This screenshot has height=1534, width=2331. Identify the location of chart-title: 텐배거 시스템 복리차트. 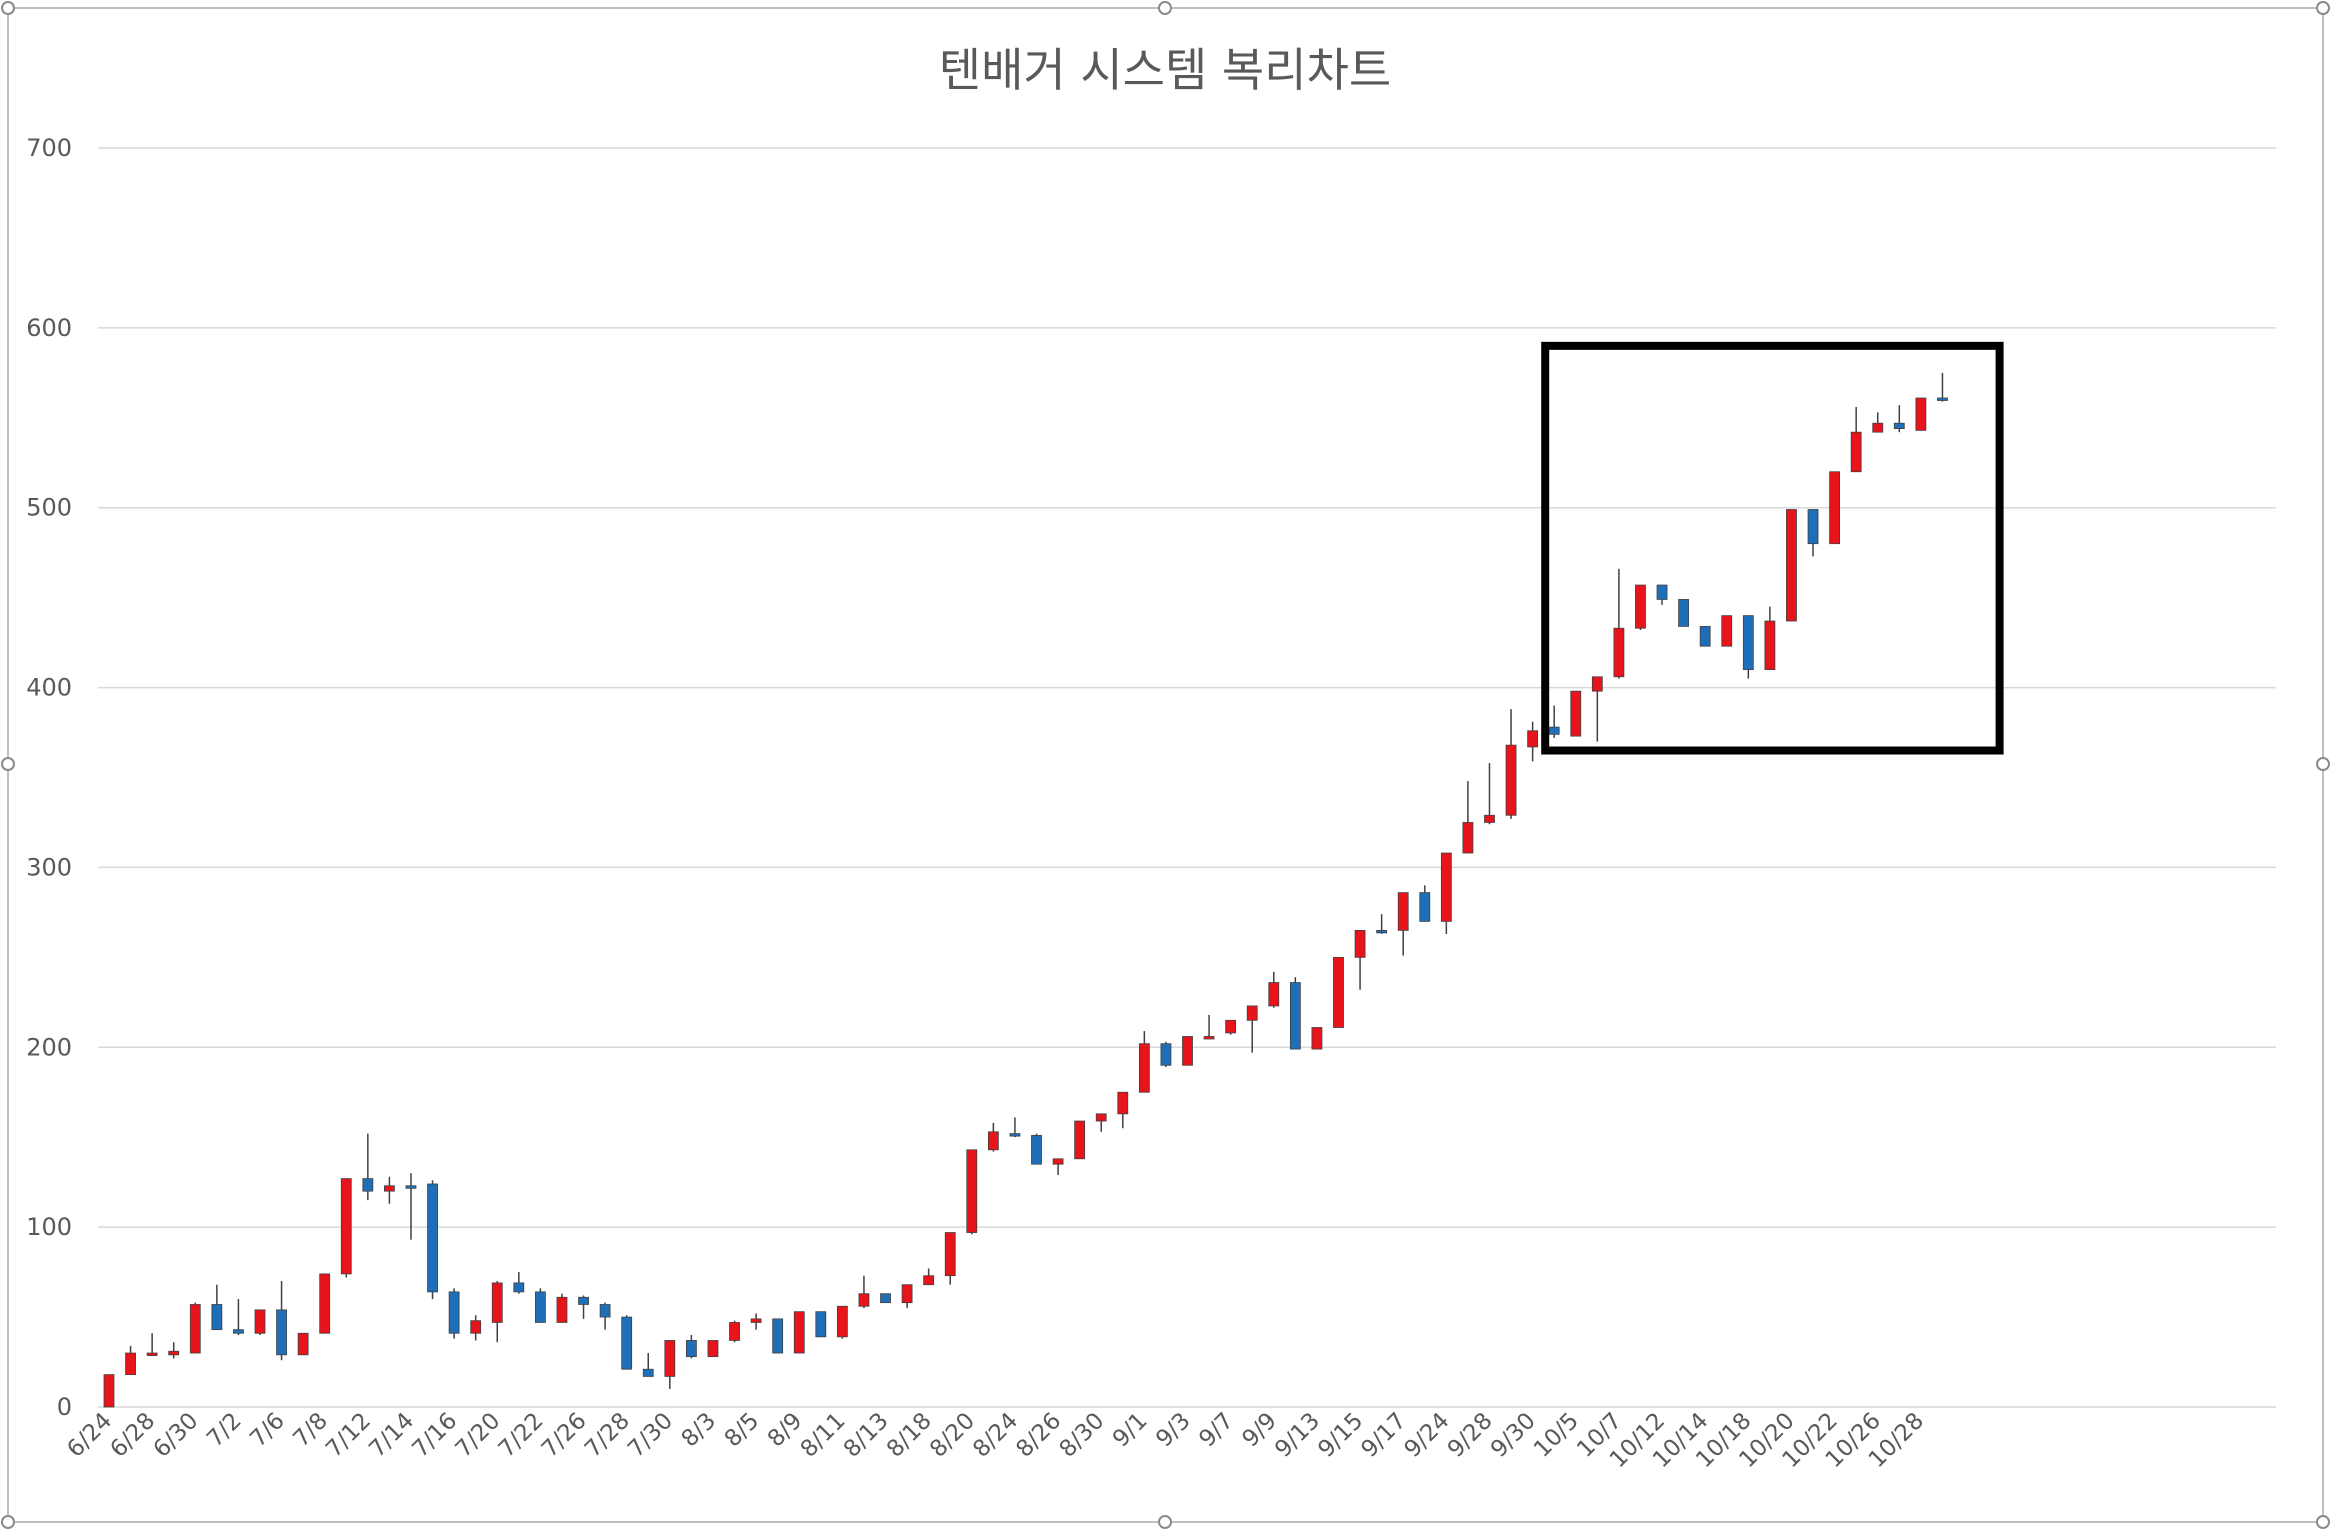
(1165, 70).